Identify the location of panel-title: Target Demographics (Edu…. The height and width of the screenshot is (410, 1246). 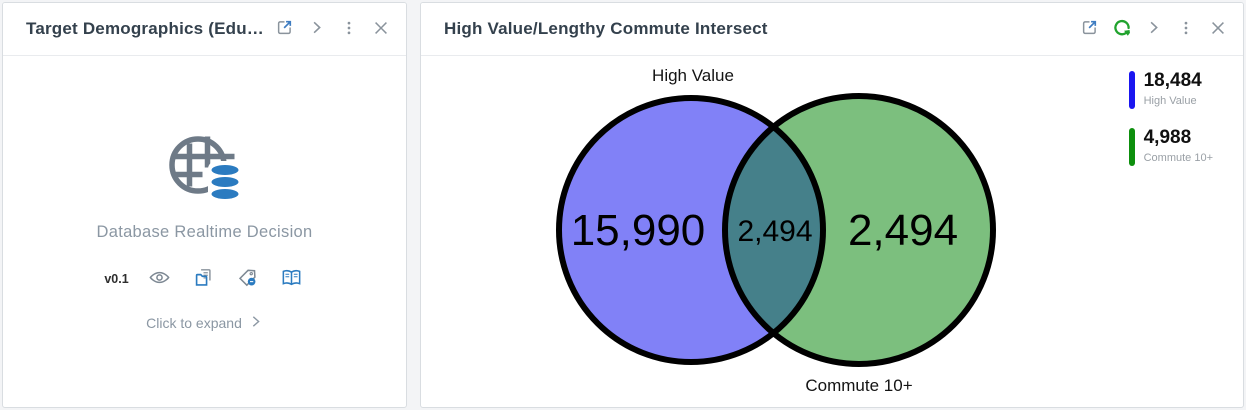
(145, 28).